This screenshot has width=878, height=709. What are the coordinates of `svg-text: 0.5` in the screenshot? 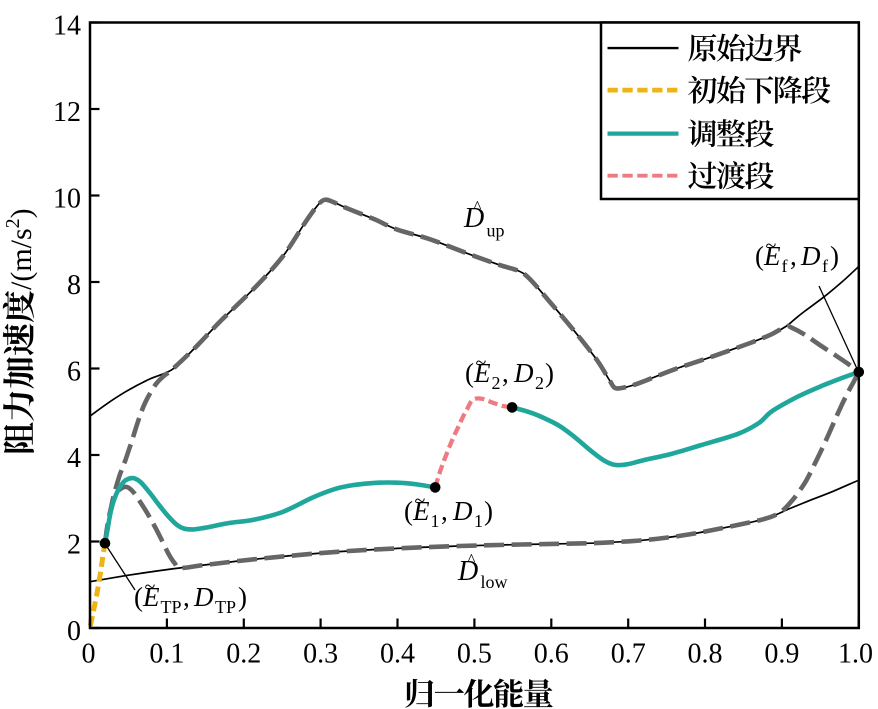 It's located at (474, 654).